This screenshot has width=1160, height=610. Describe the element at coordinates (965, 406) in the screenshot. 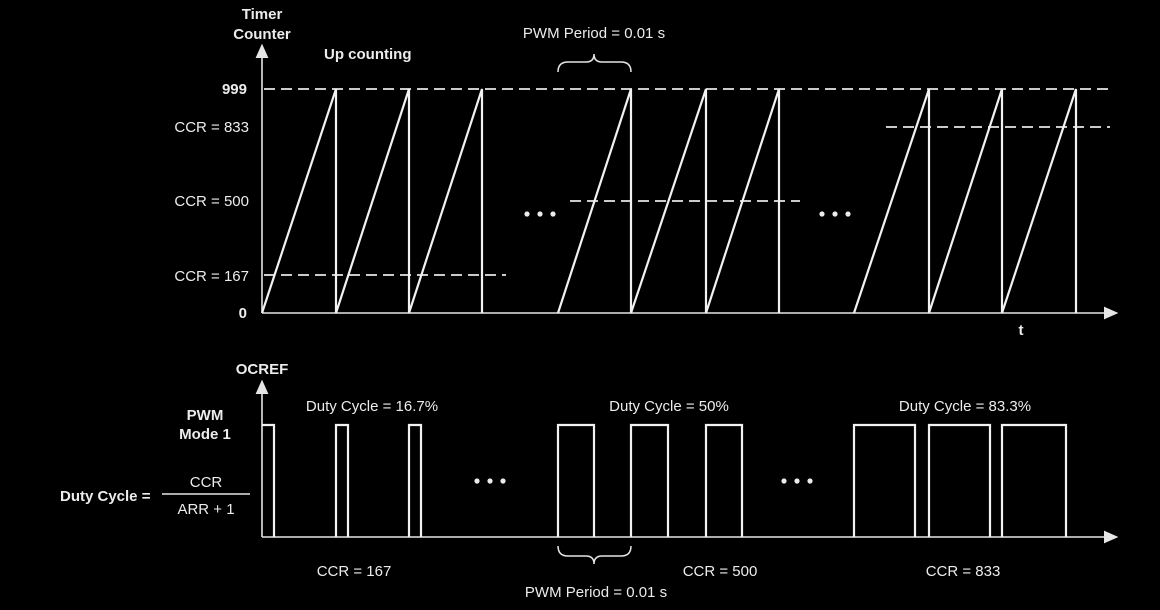

I see `duty-label-group-3: Duty Cycle = 83.3%` at that location.